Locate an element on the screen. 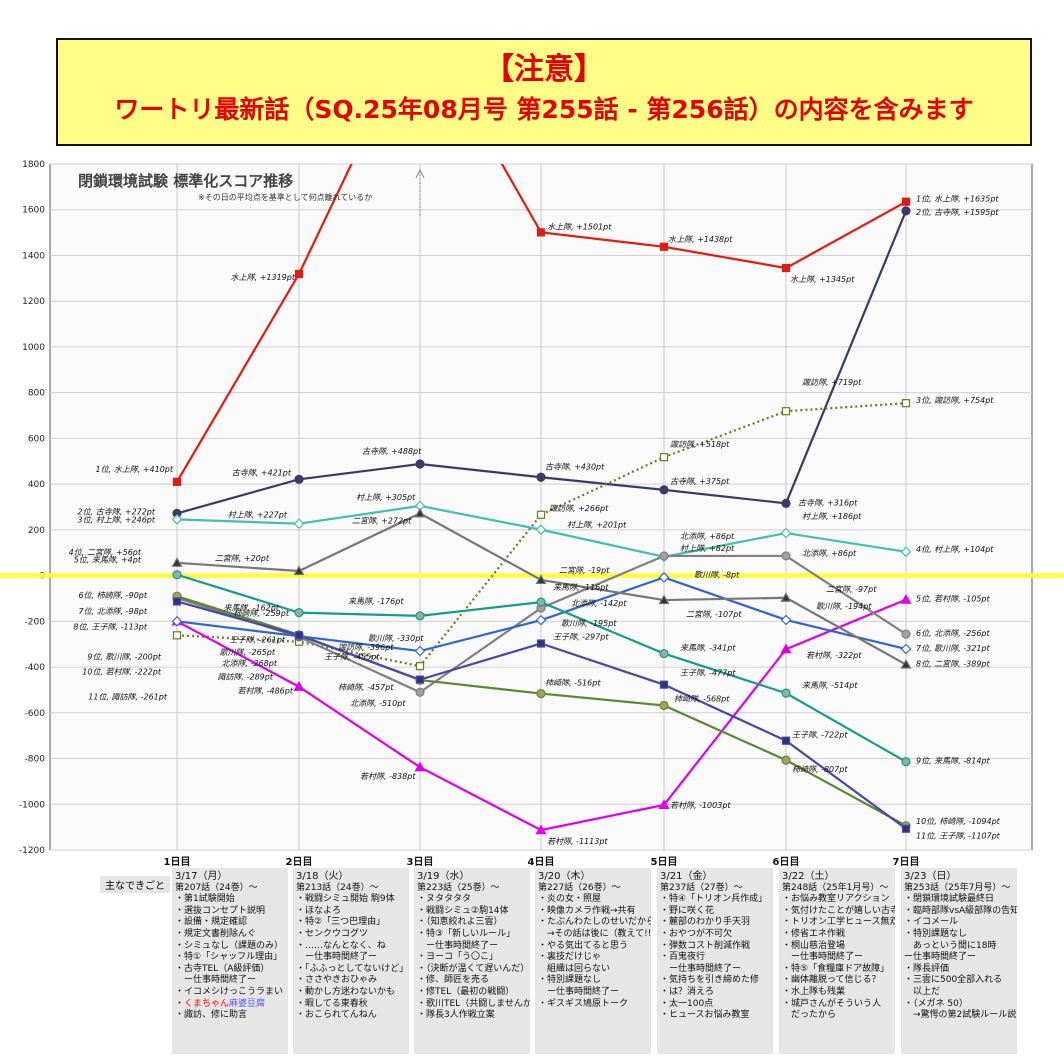  data-label: 柿崎隊, -807pt is located at coordinates (820, 769).